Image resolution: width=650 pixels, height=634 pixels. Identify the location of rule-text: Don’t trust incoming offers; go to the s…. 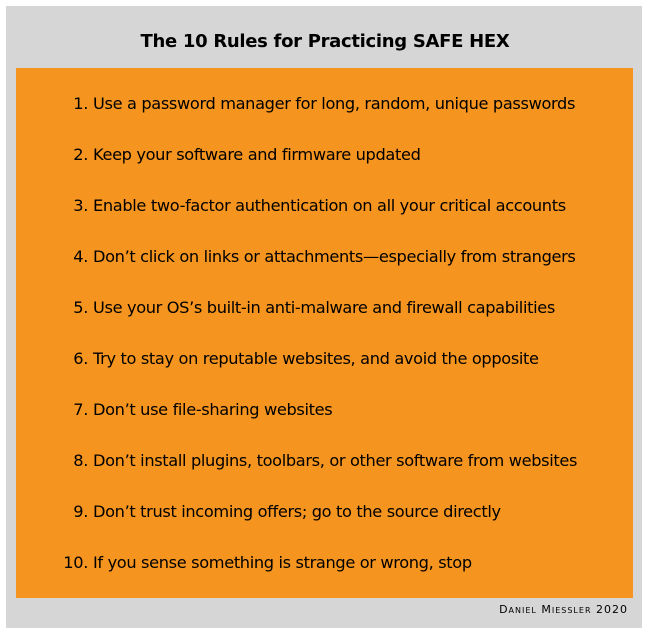
(297, 511).